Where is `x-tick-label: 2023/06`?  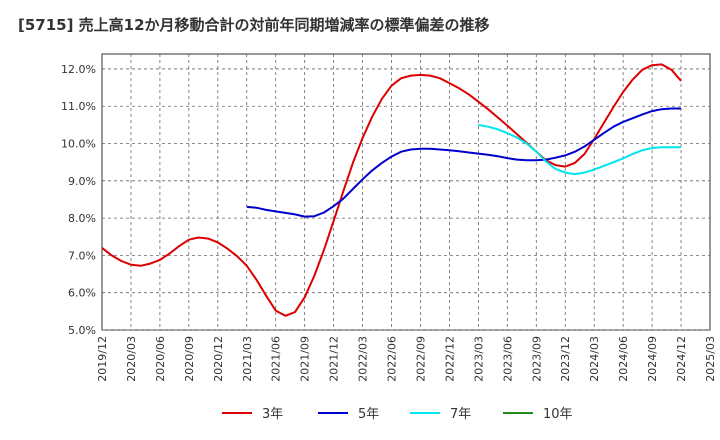 x-tick-label: 2023/06 is located at coordinates (507, 359).